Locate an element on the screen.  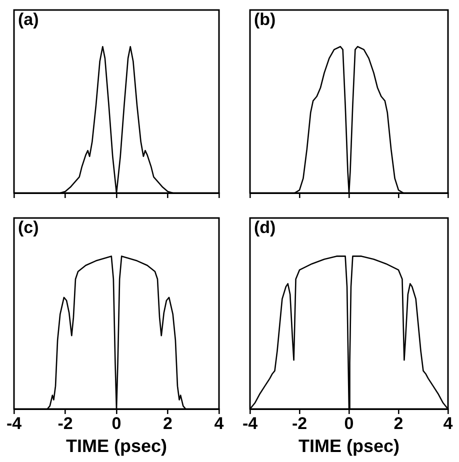
text: (c) is located at coordinates (28, 228).